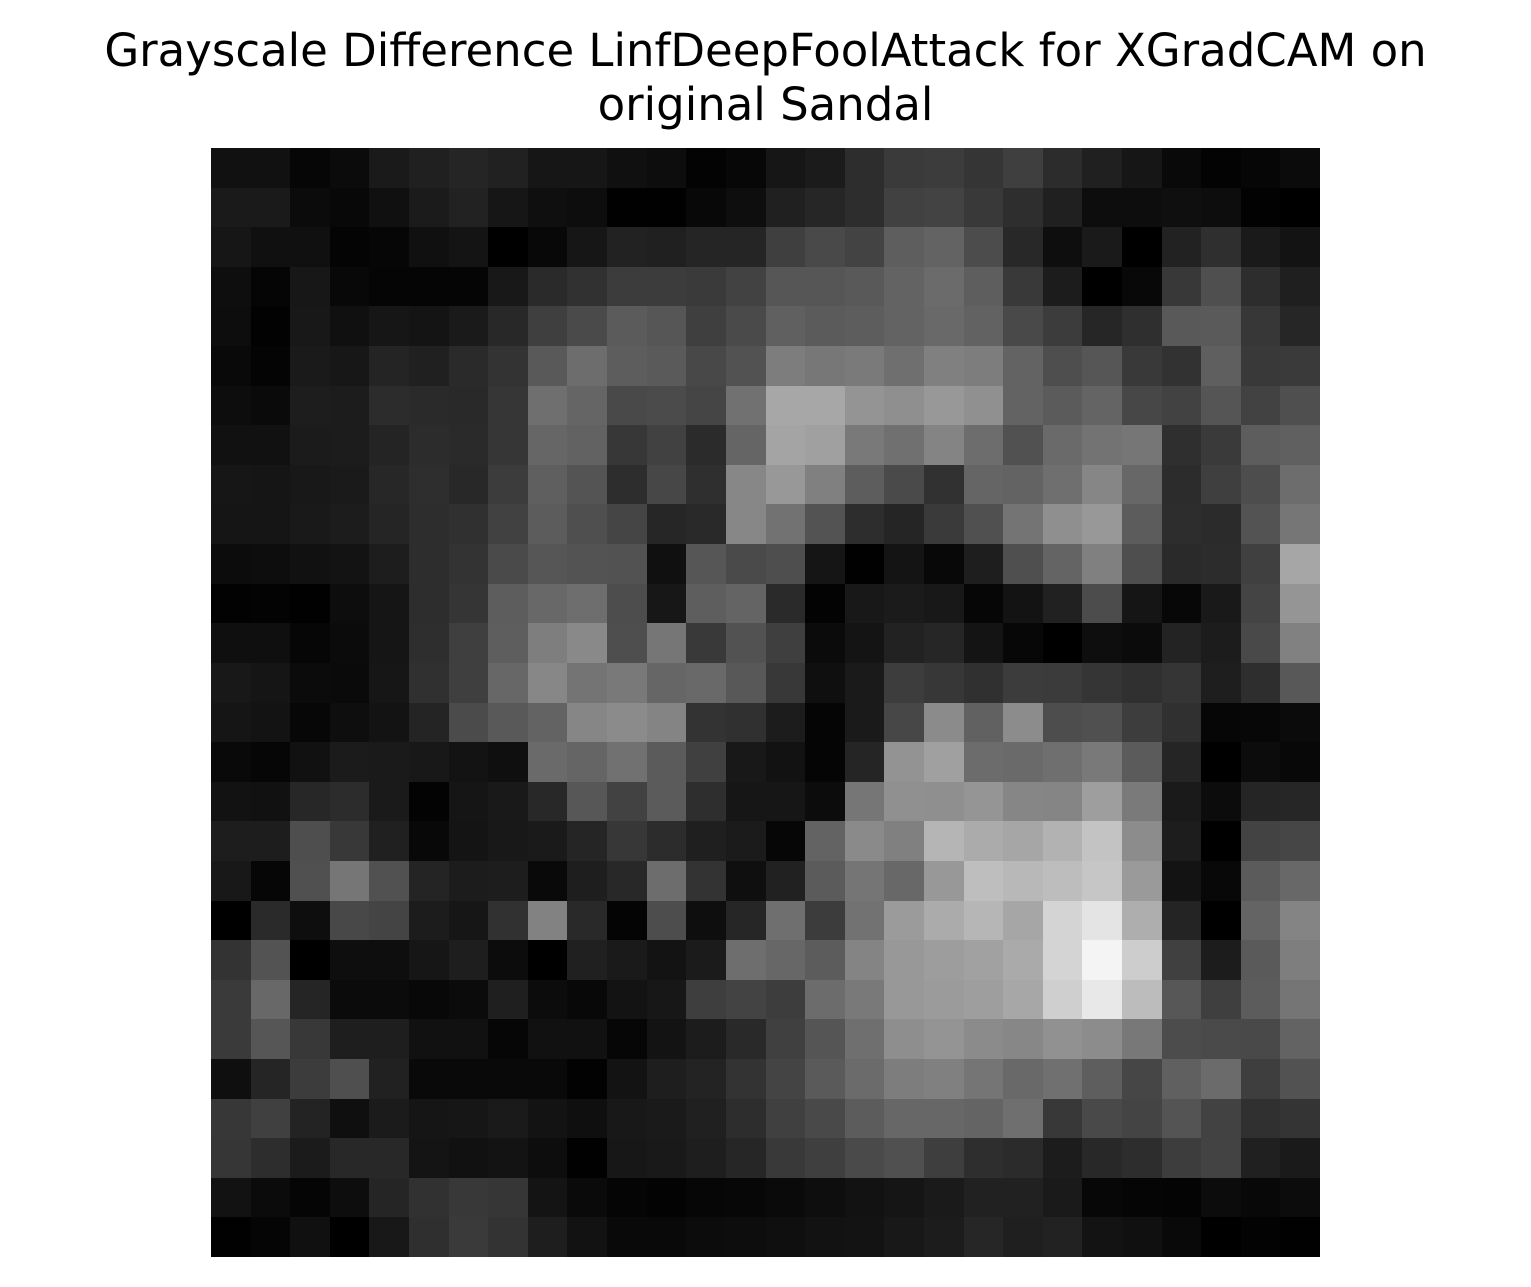  What do you see at coordinates (1300, 366) in the screenshot?
I see `heatmap-cell-r5-c27` at bounding box center [1300, 366].